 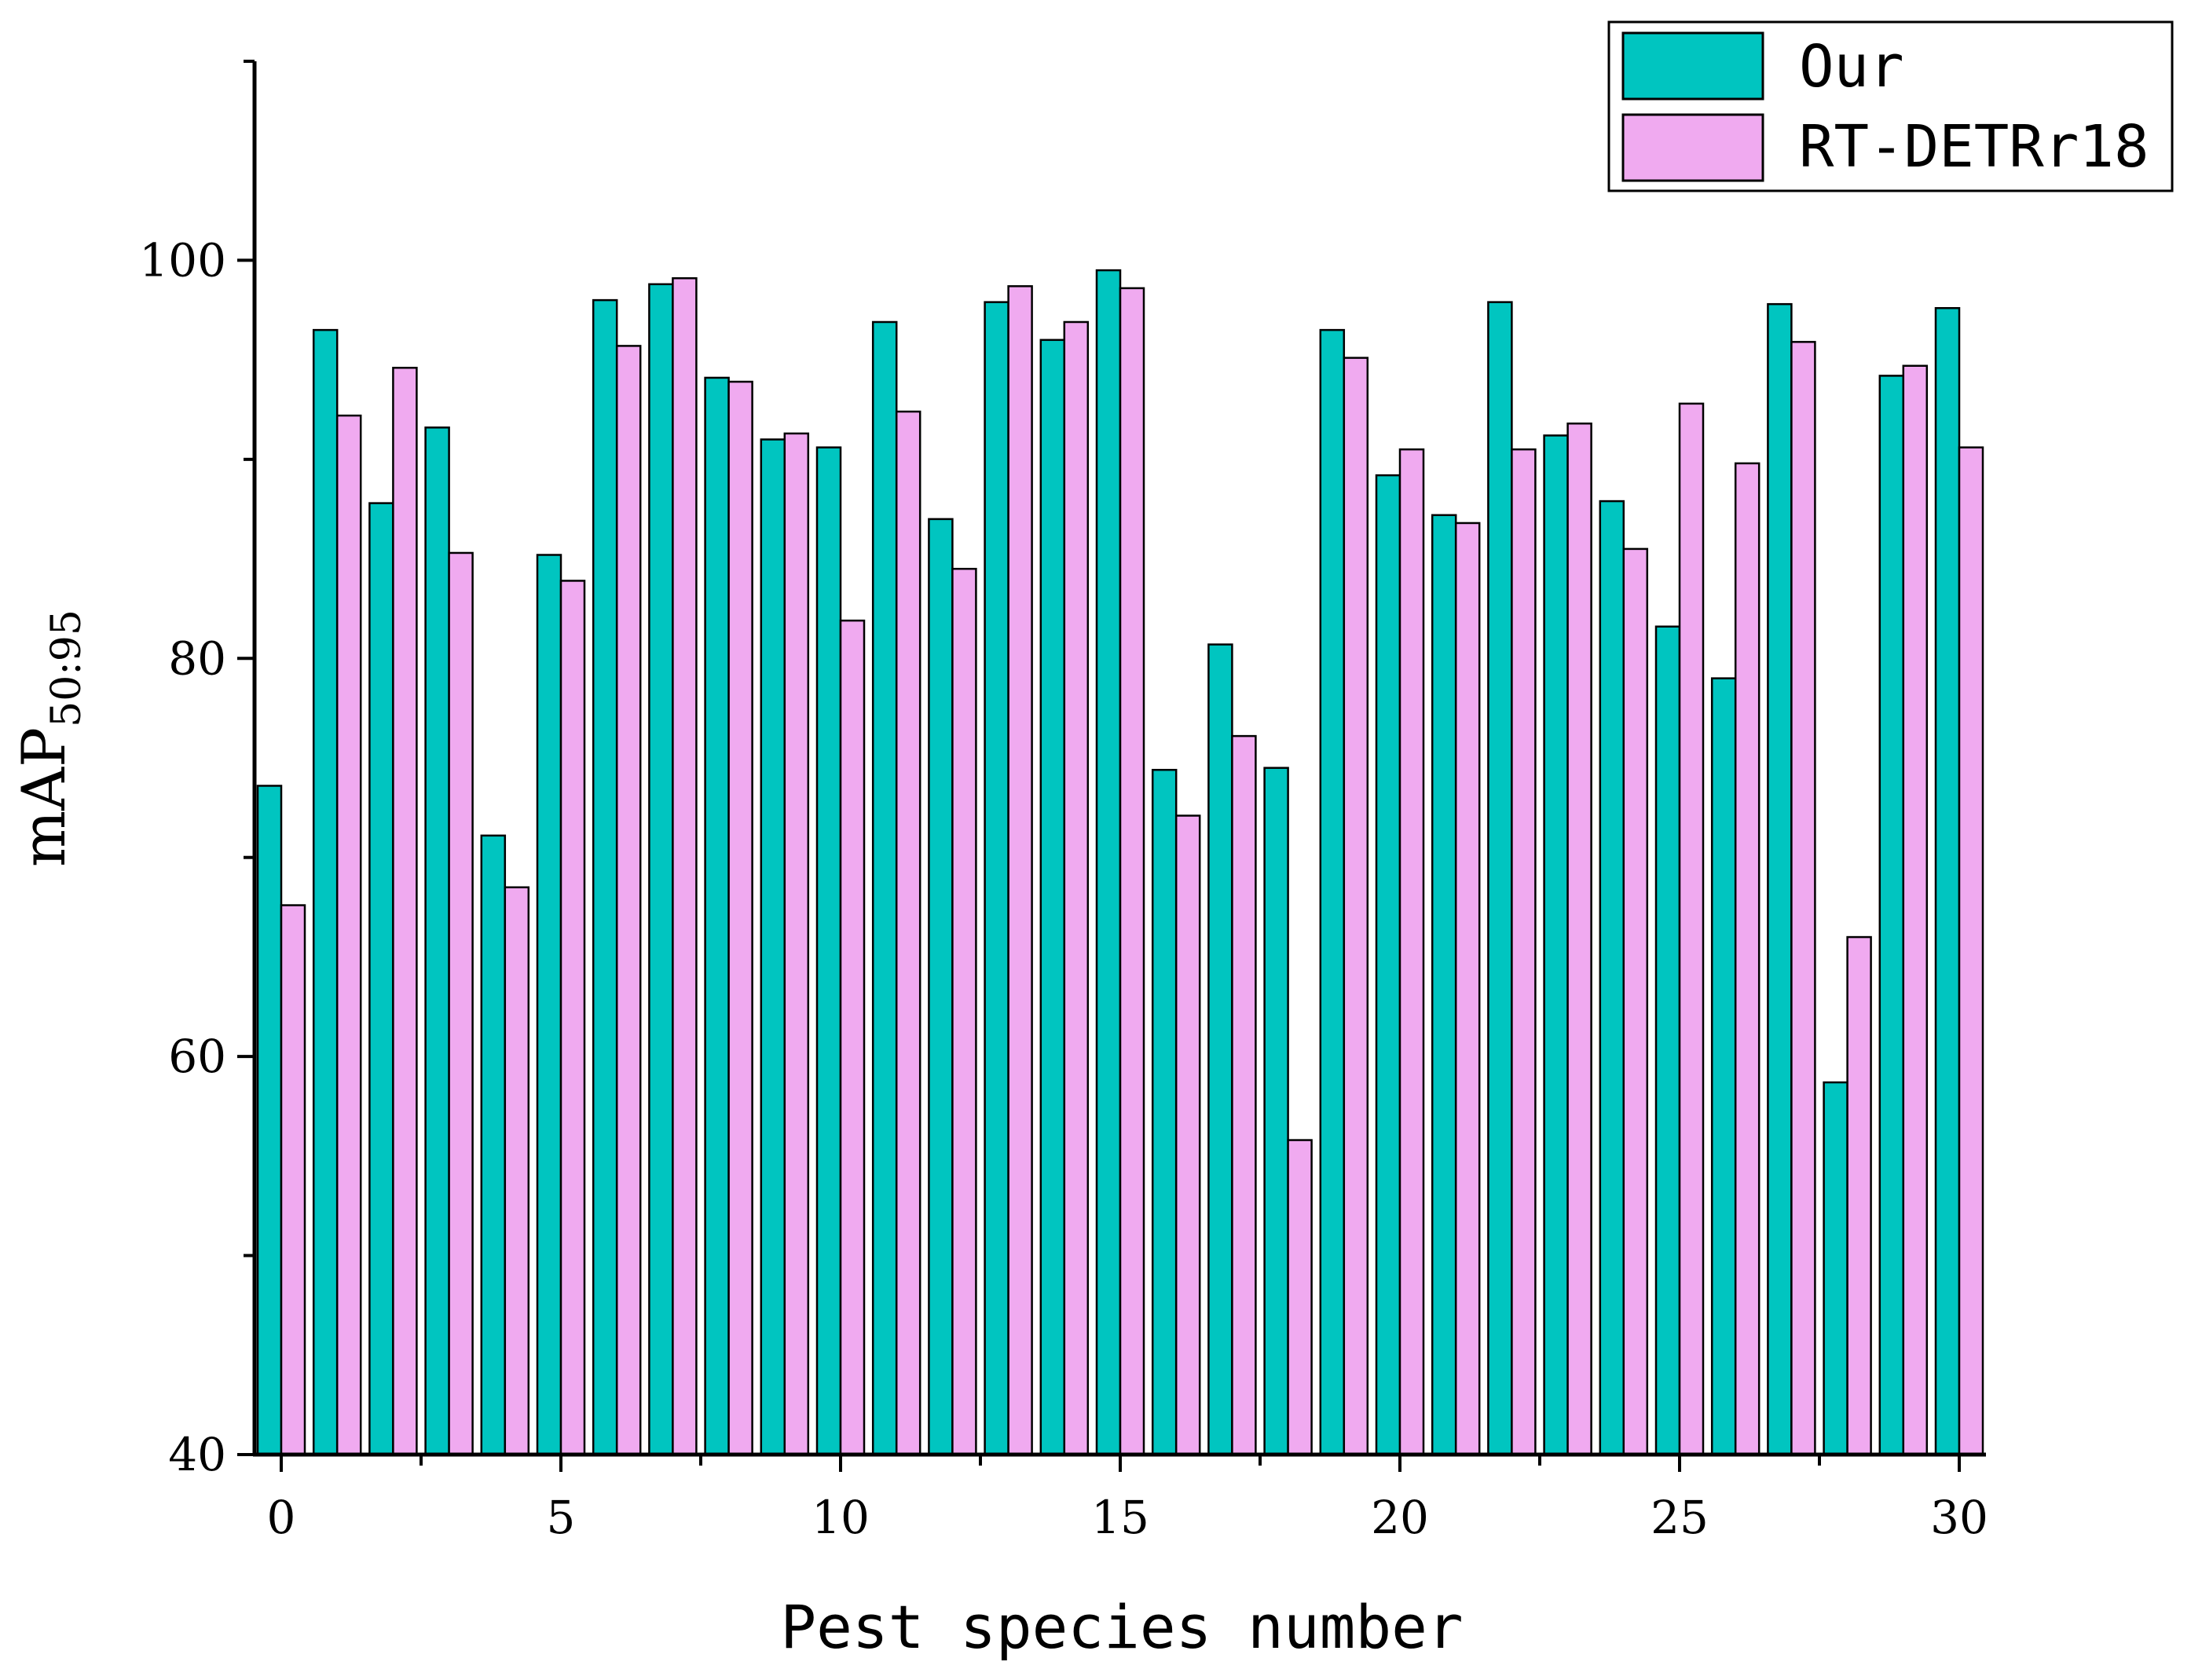 I want to click on y-tick-label: 40, so click(x=197, y=1454).